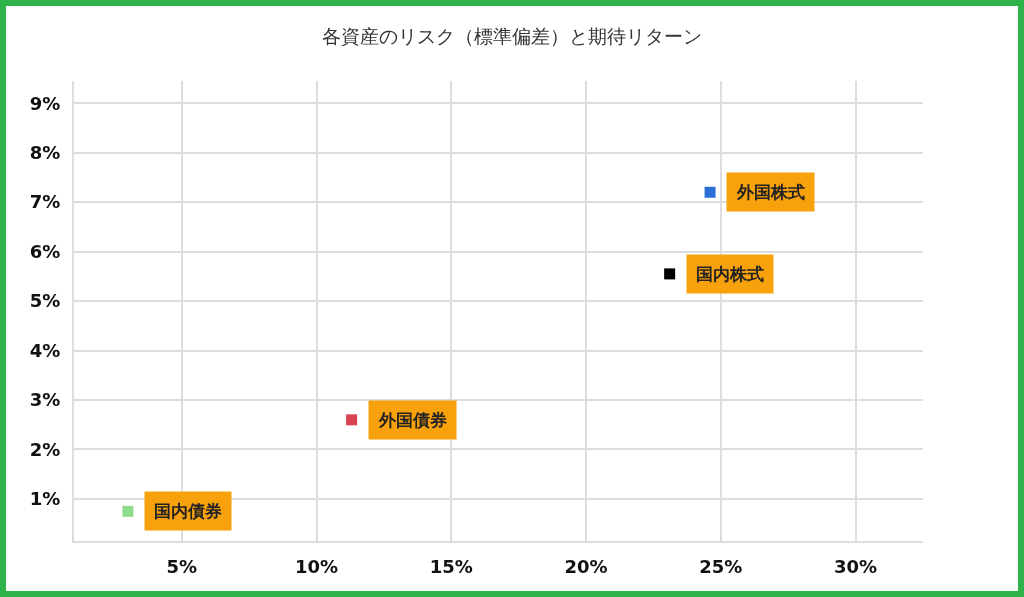 The image size is (1024, 597). Describe the element at coordinates (45, 153) in the screenshot. I see `y-tick-label: 8%` at that location.